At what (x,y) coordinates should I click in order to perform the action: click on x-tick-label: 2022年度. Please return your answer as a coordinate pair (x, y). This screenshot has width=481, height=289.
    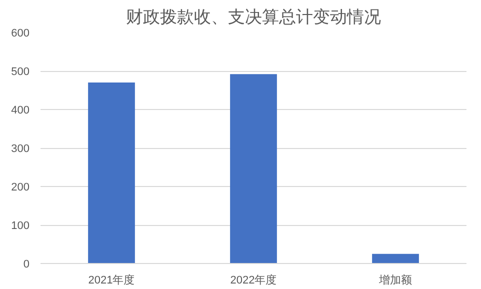
    Looking at the image, I should click on (253, 280).